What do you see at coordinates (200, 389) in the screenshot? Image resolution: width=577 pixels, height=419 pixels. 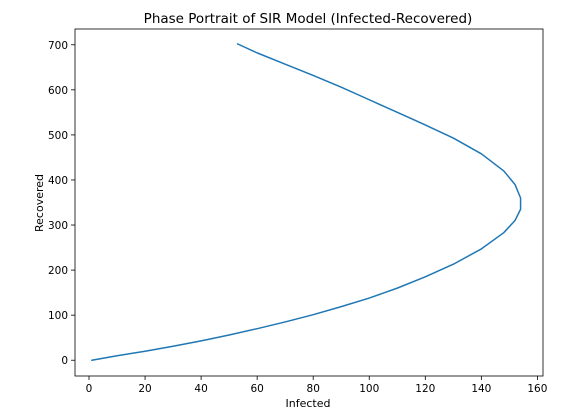 I see `x-tick-label: 40` at bounding box center [200, 389].